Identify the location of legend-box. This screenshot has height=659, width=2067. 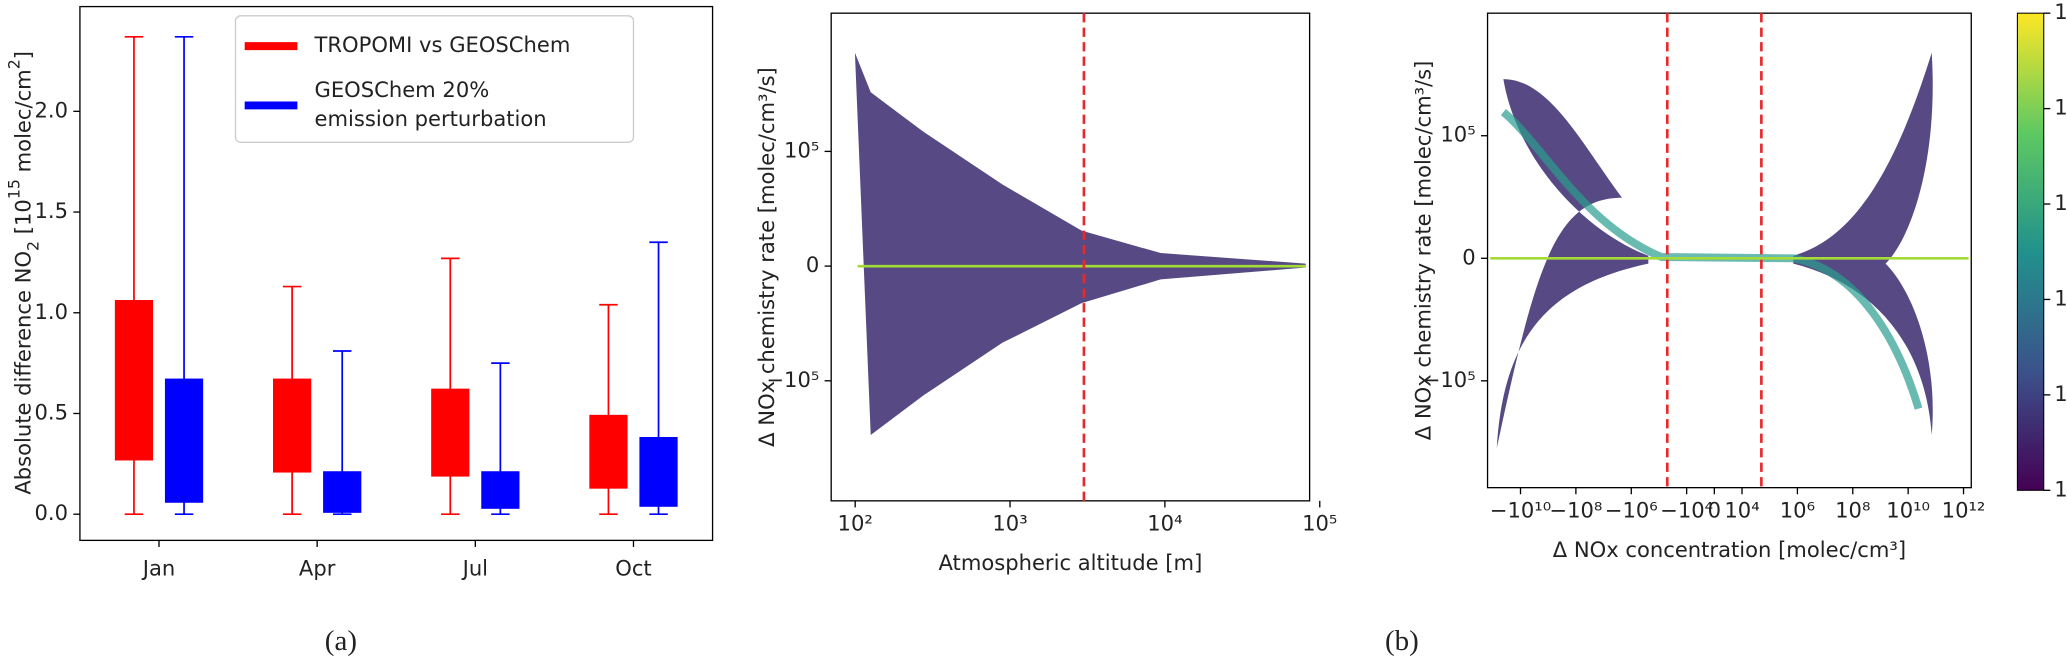
(434, 79).